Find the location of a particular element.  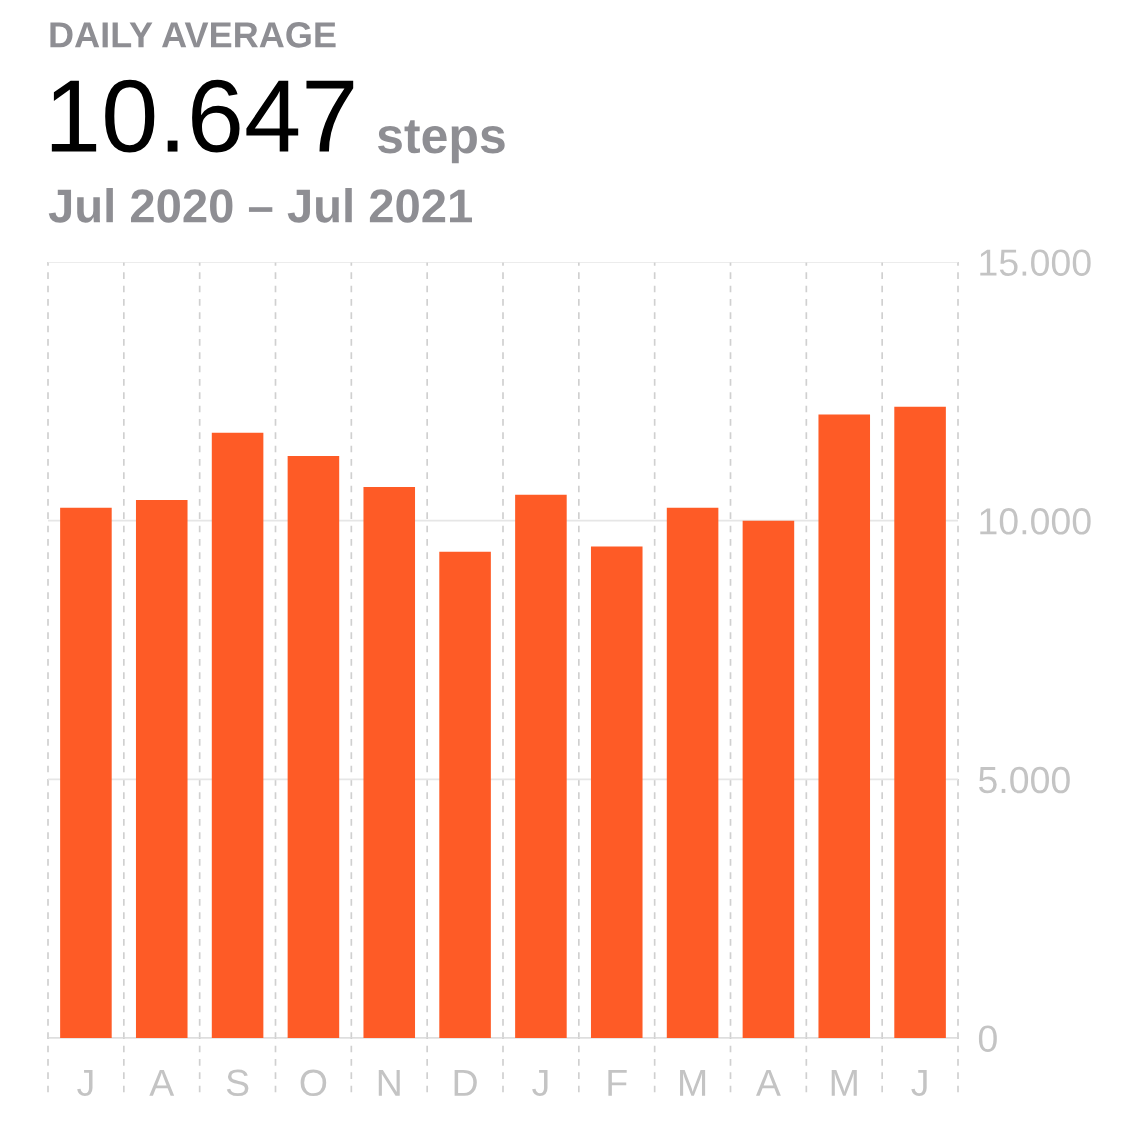

y-tick-label: 15.000 is located at coordinates (1035, 262).